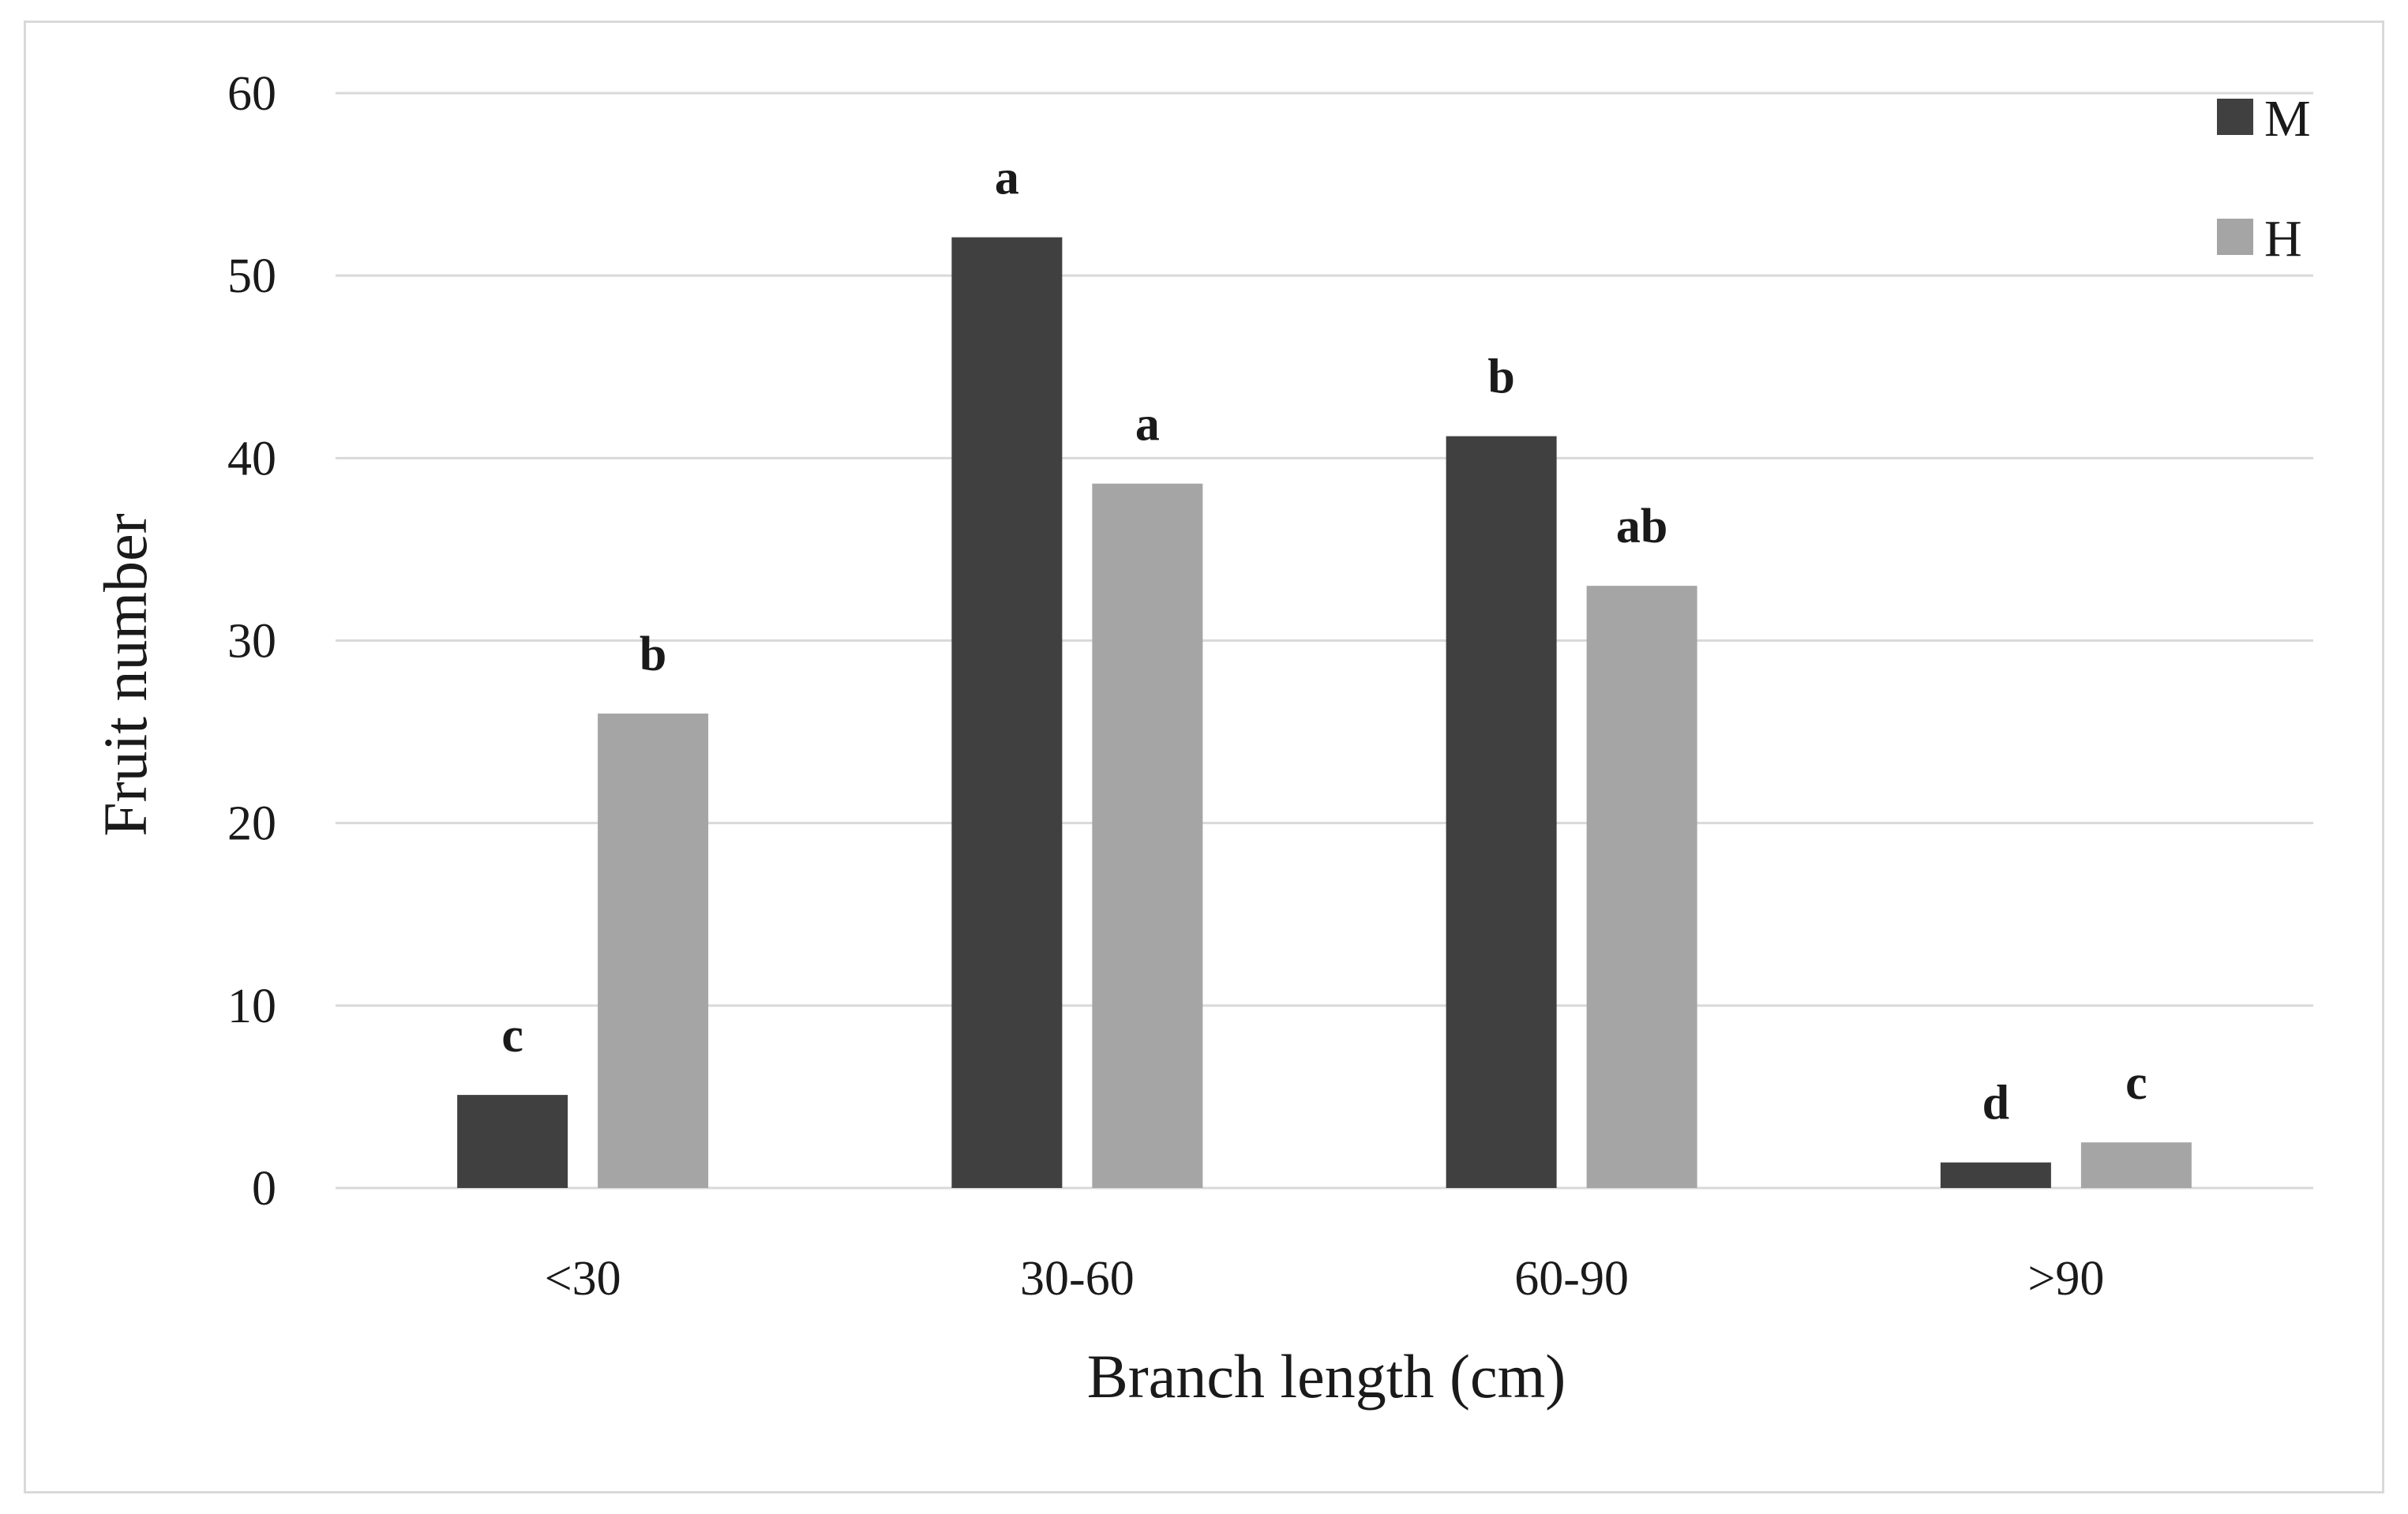 The height and width of the screenshot is (1514, 2408). I want to click on legend-swatch-H, so click(2235, 237).